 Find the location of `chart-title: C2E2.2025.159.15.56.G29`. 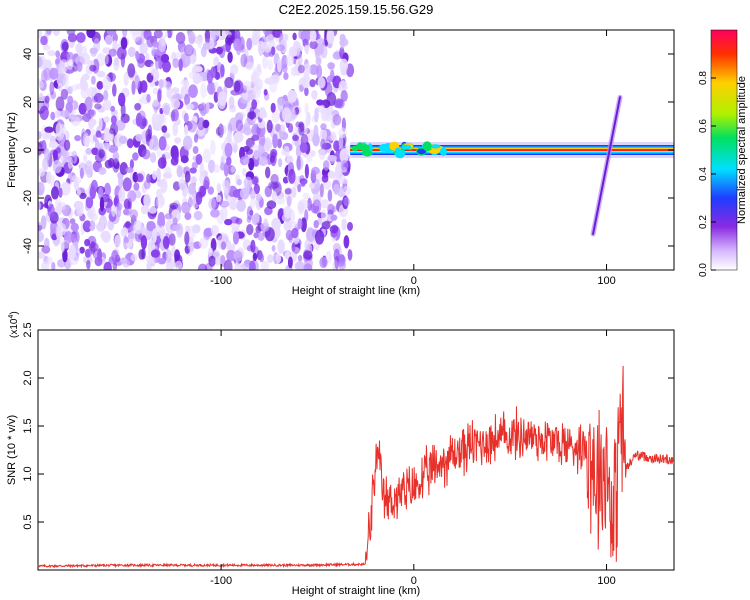

chart-title: C2E2.2025.159.15.56.G29 is located at coordinates (356, 9).